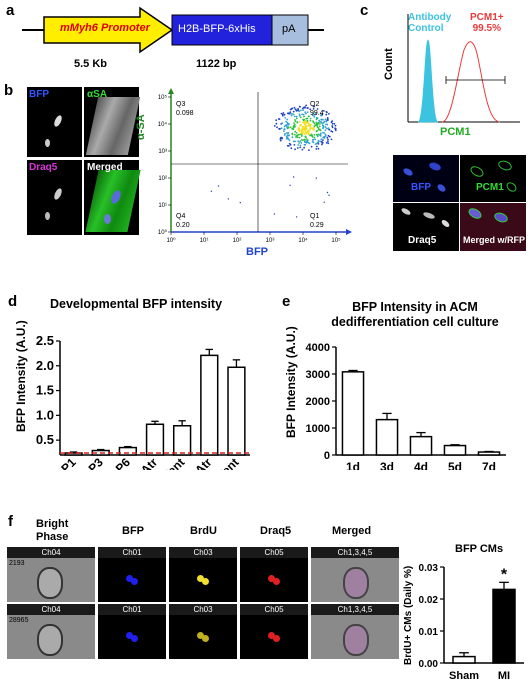 This screenshot has width=530, height=685. Describe the element at coordinates (45, 390) in the screenshot. I see `y-tick-label: 1.5` at that location.